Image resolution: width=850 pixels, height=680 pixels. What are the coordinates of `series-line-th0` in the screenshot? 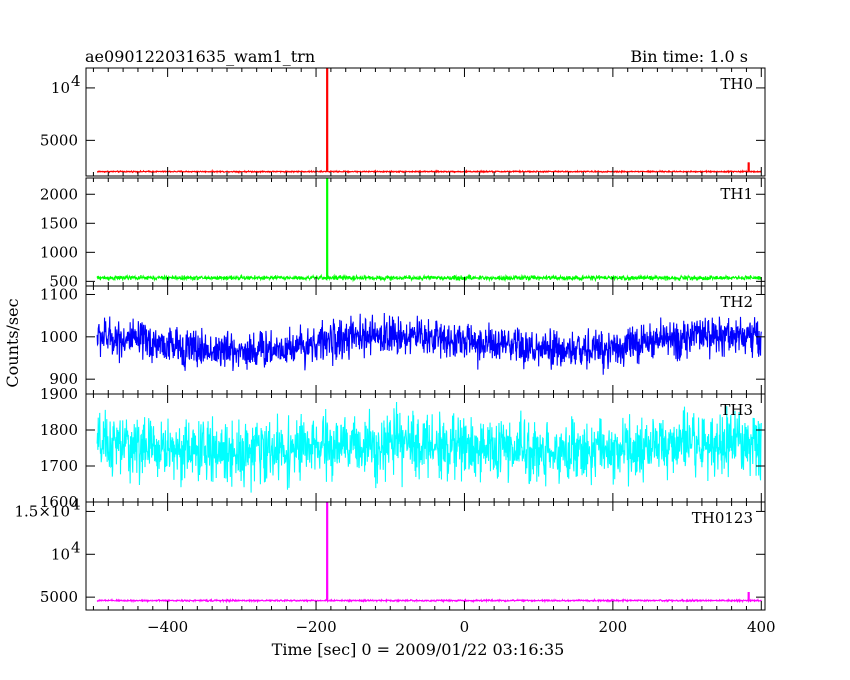 It's located at (429, 121).